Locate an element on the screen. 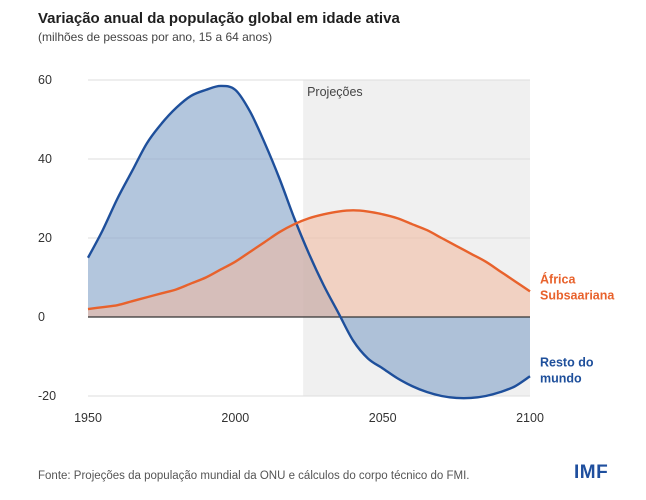  projection-label: Projeções is located at coordinates (335, 92).